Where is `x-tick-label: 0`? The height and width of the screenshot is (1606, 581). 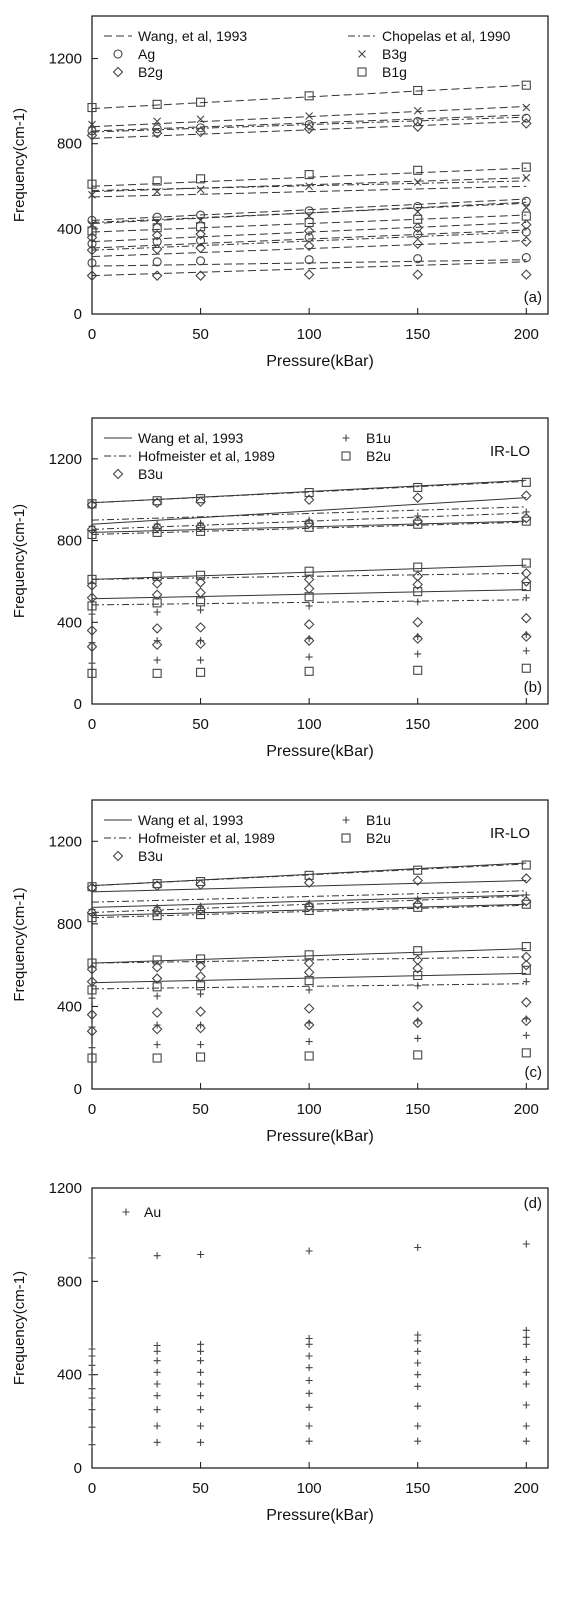
x-tick-label: 0 is located at coordinates (92, 1488).